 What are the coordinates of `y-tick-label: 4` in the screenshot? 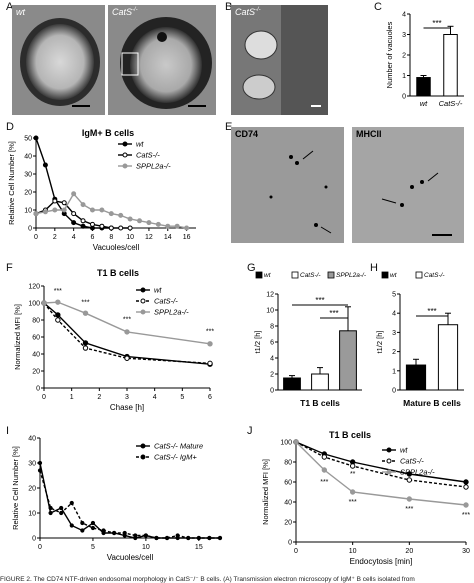 It's located at (404, 15).